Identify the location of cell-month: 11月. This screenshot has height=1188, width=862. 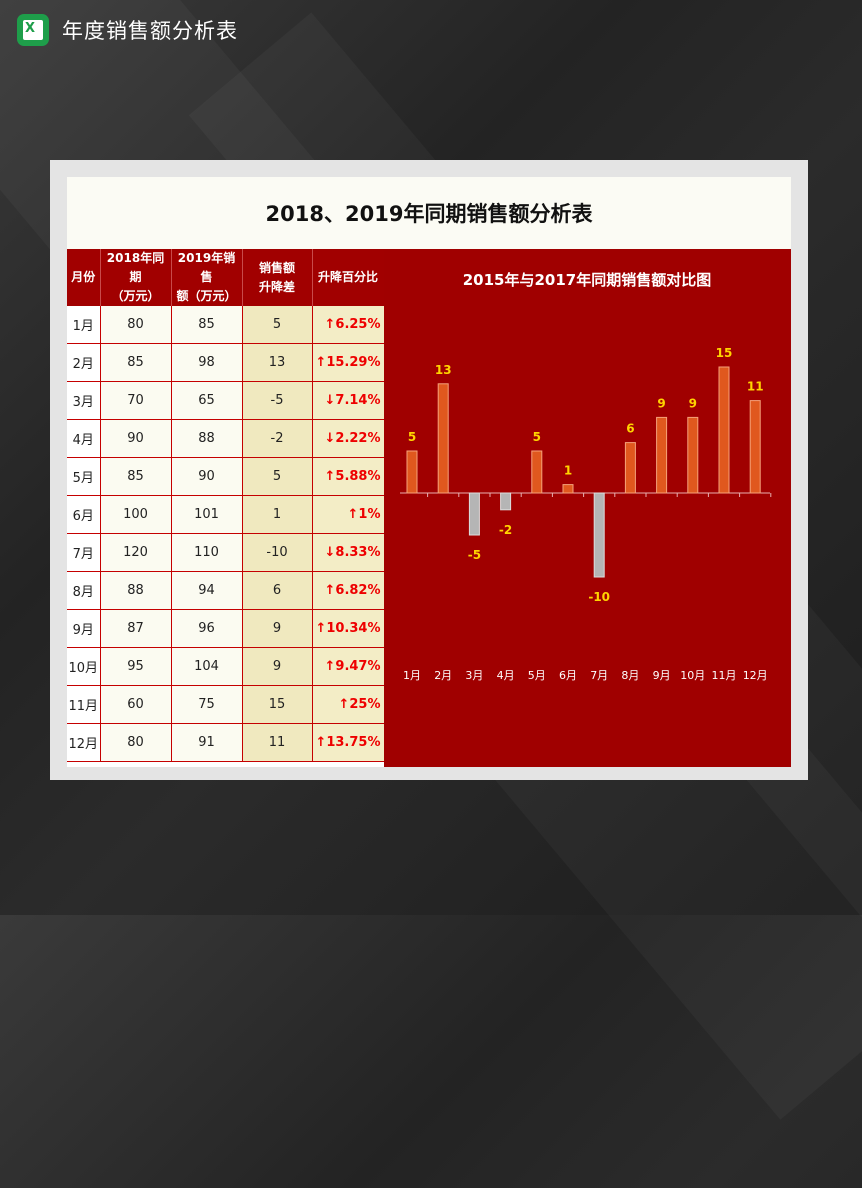
(84, 704).